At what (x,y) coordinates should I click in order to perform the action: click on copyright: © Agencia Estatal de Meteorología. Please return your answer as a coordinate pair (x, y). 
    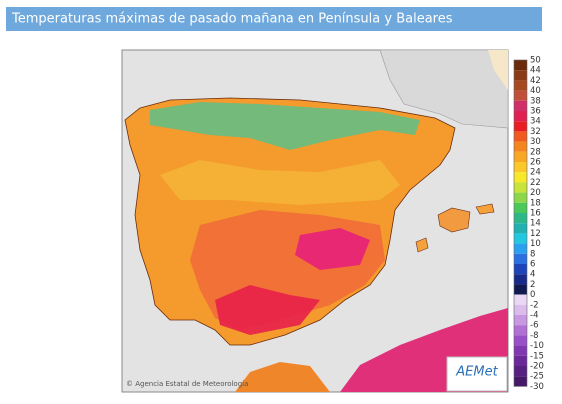
    Looking at the image, I should click on (187, 384).